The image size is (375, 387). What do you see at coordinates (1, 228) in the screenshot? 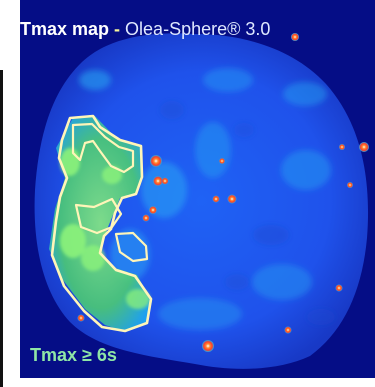
I see `left-border-line` at bounding box center [1, 228].